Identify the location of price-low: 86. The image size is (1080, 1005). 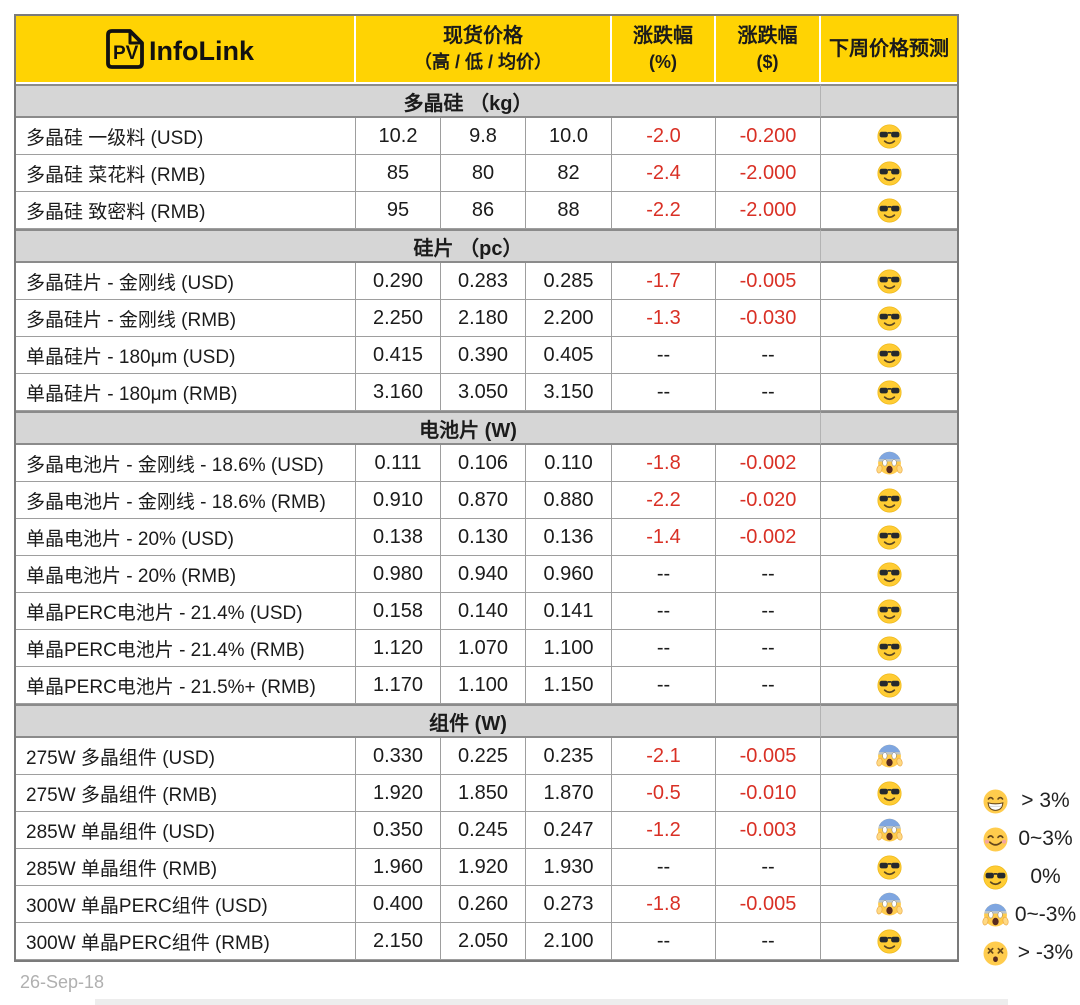
(483, 210).